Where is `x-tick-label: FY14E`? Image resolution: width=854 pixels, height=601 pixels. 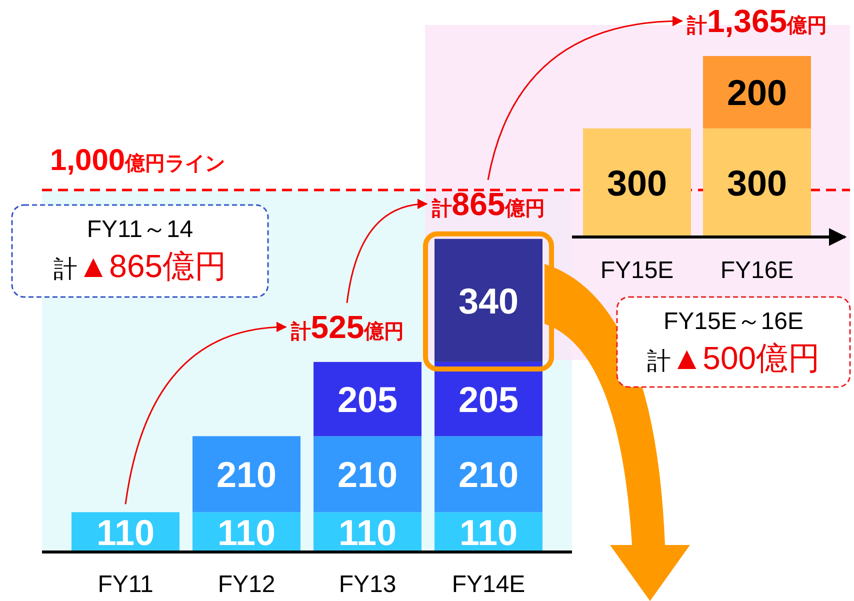
x-tick-label: FY14E is located at coordinates (489, 584).